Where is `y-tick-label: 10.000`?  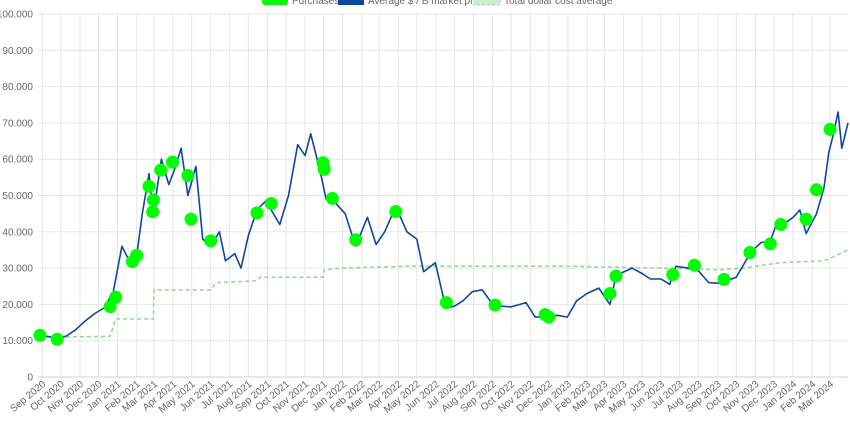 y-tick-label: 10.000 is located at coordinates (17, 341).